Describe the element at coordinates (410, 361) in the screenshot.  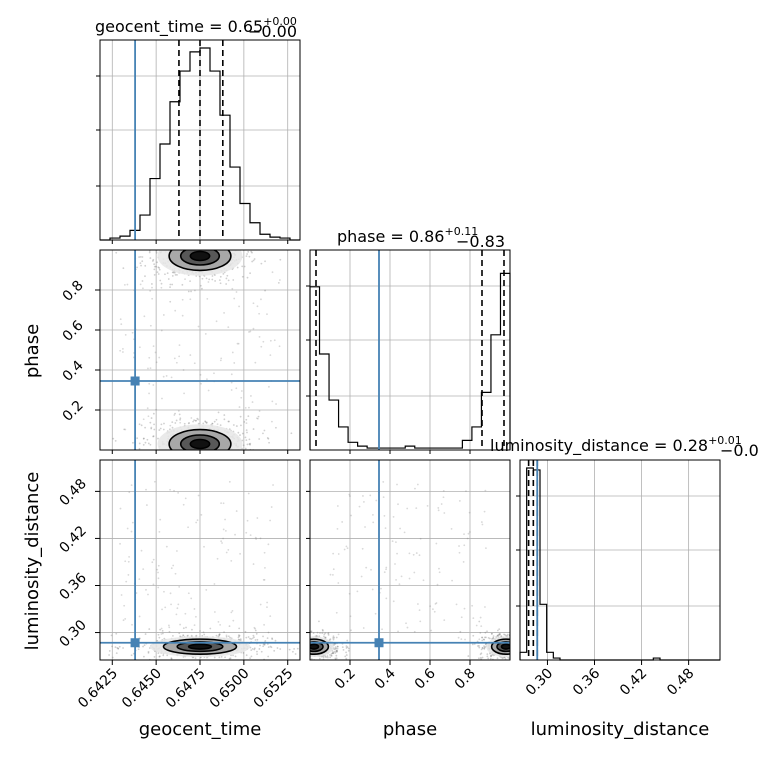
I see `hist-line-phase` at that location.